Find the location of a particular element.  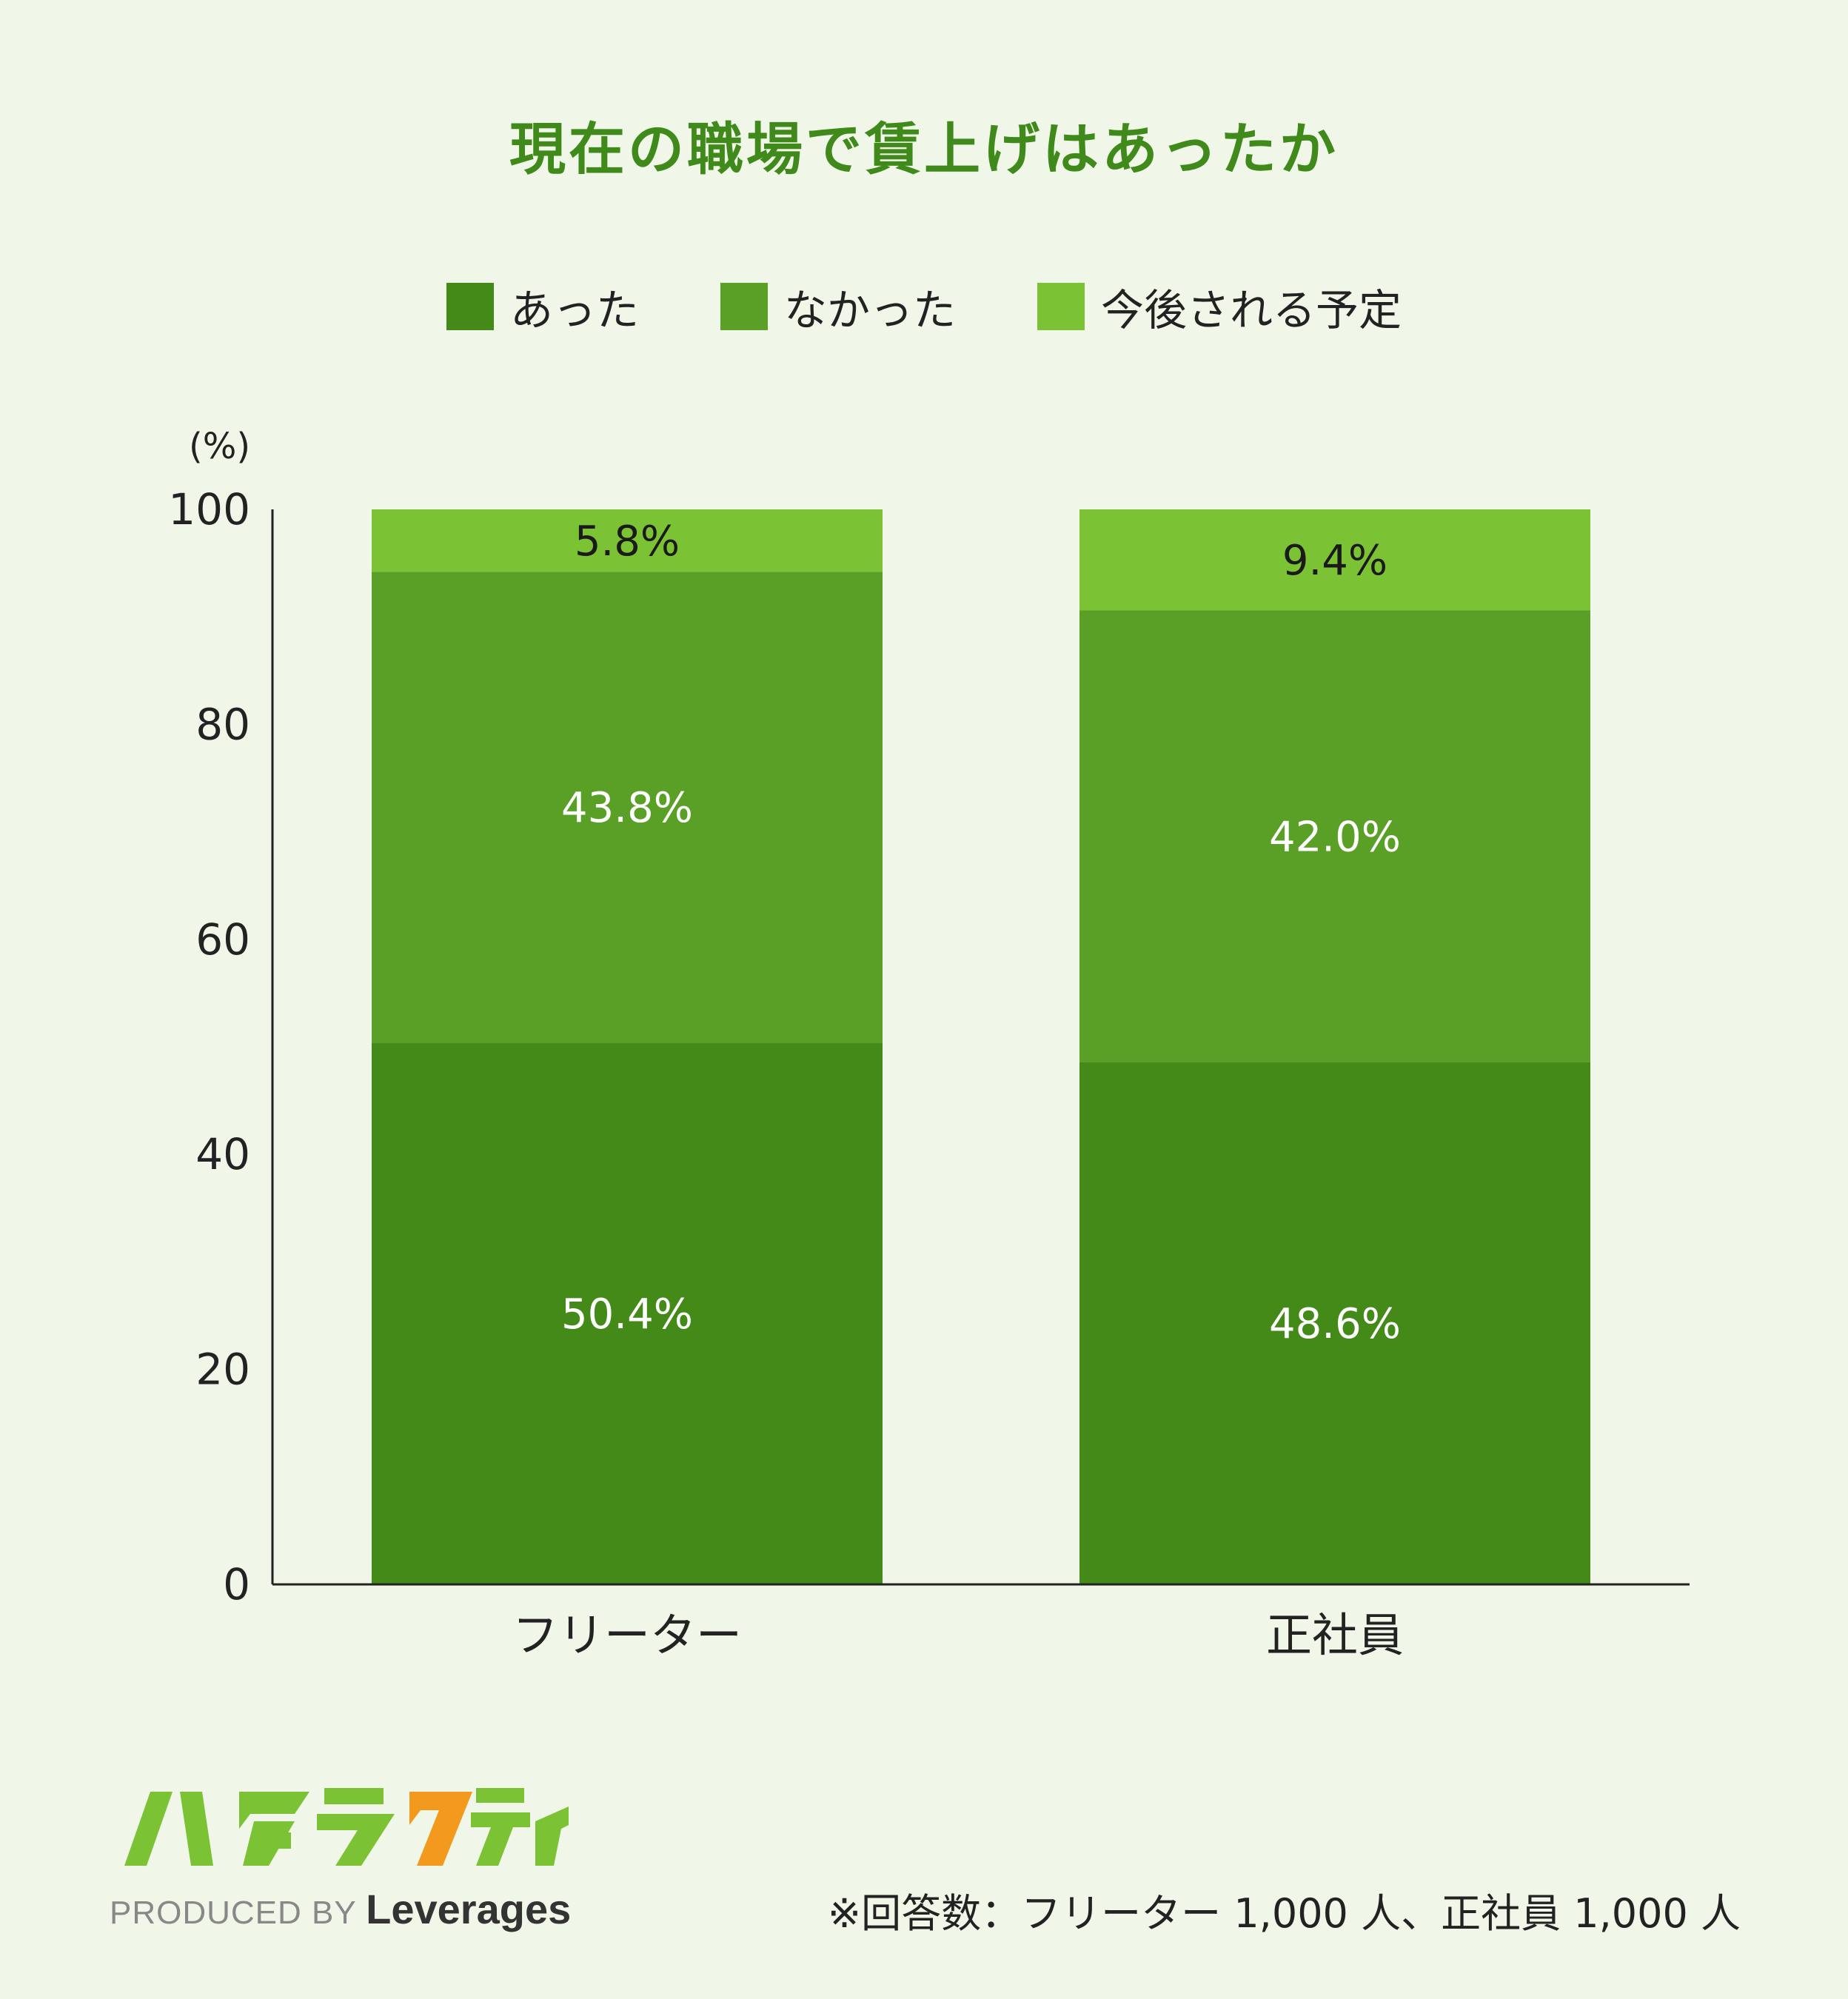

legend-label-atta: あった is located at coordinates (574, 310).